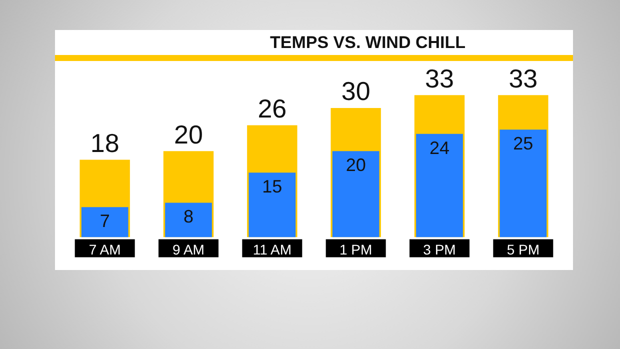  I want to click on x-tick-label: 5 PM, so click(523, 249).